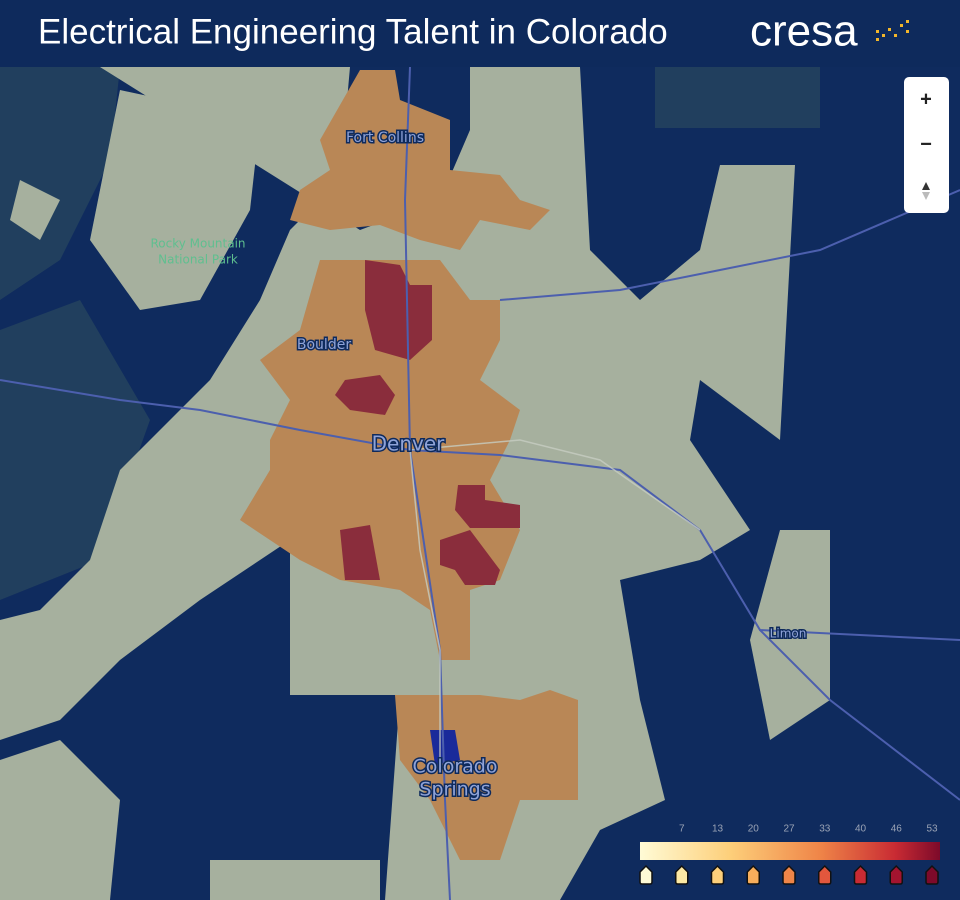 This screenshot has height=900, width=960. What do you see at coordinates (198, 260) in the screenshot?
I see `park-label: National Park` at bounding box center [198, 260].